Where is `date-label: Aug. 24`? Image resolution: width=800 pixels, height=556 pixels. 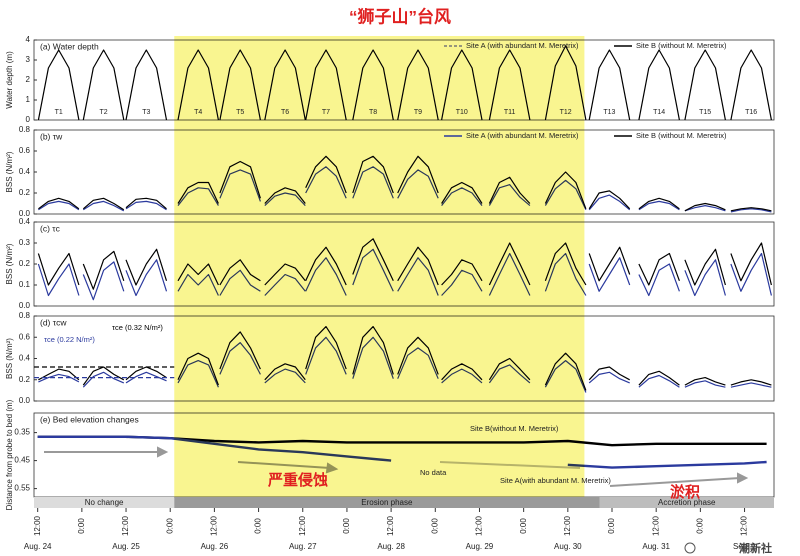 date-label: Aug. 24 is located at coordinates (38, 546).